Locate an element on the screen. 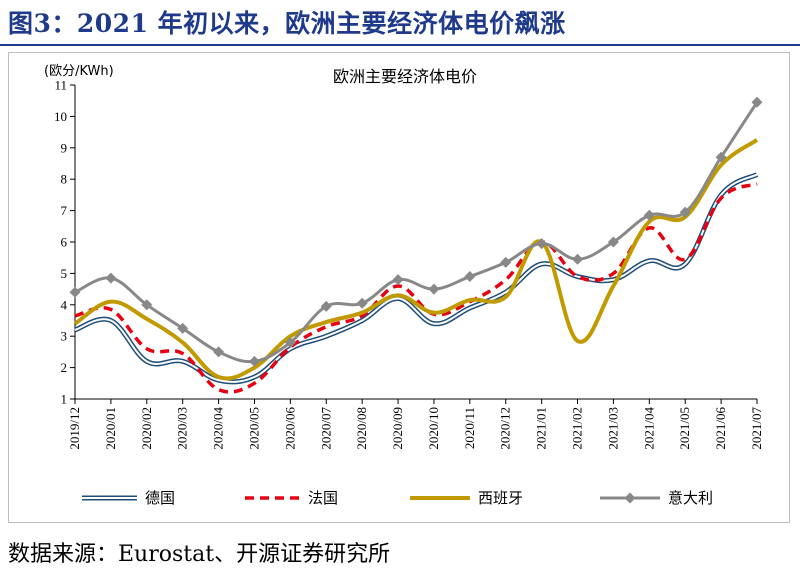 The height and width of the screenshot is (573, 800). x-tick-label: 2021/07 is located at coordinates (756, 428).